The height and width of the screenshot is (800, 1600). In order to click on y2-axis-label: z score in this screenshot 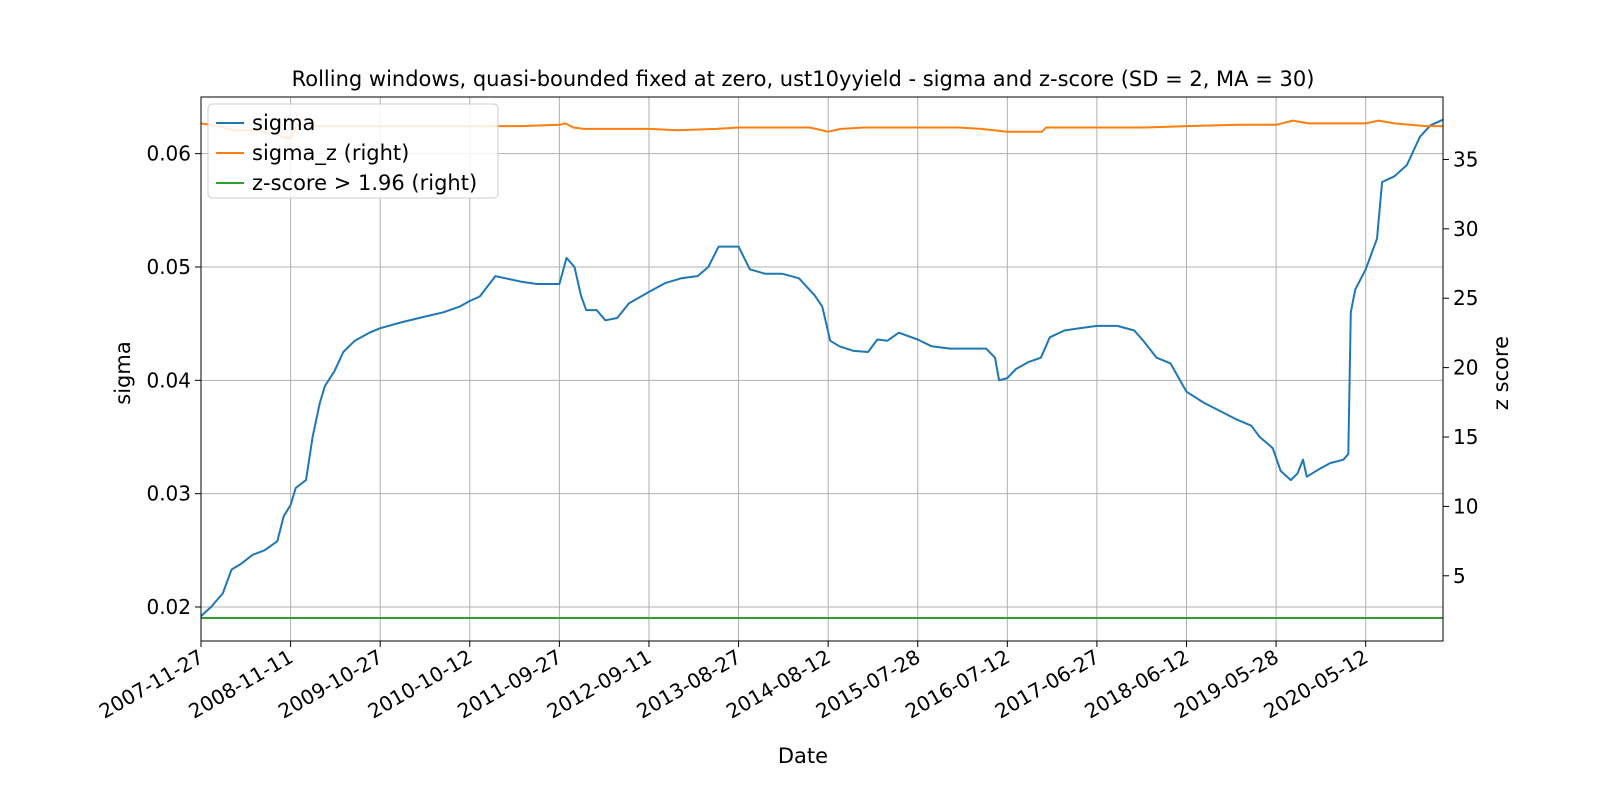, I will do `click(1501, 373)`.